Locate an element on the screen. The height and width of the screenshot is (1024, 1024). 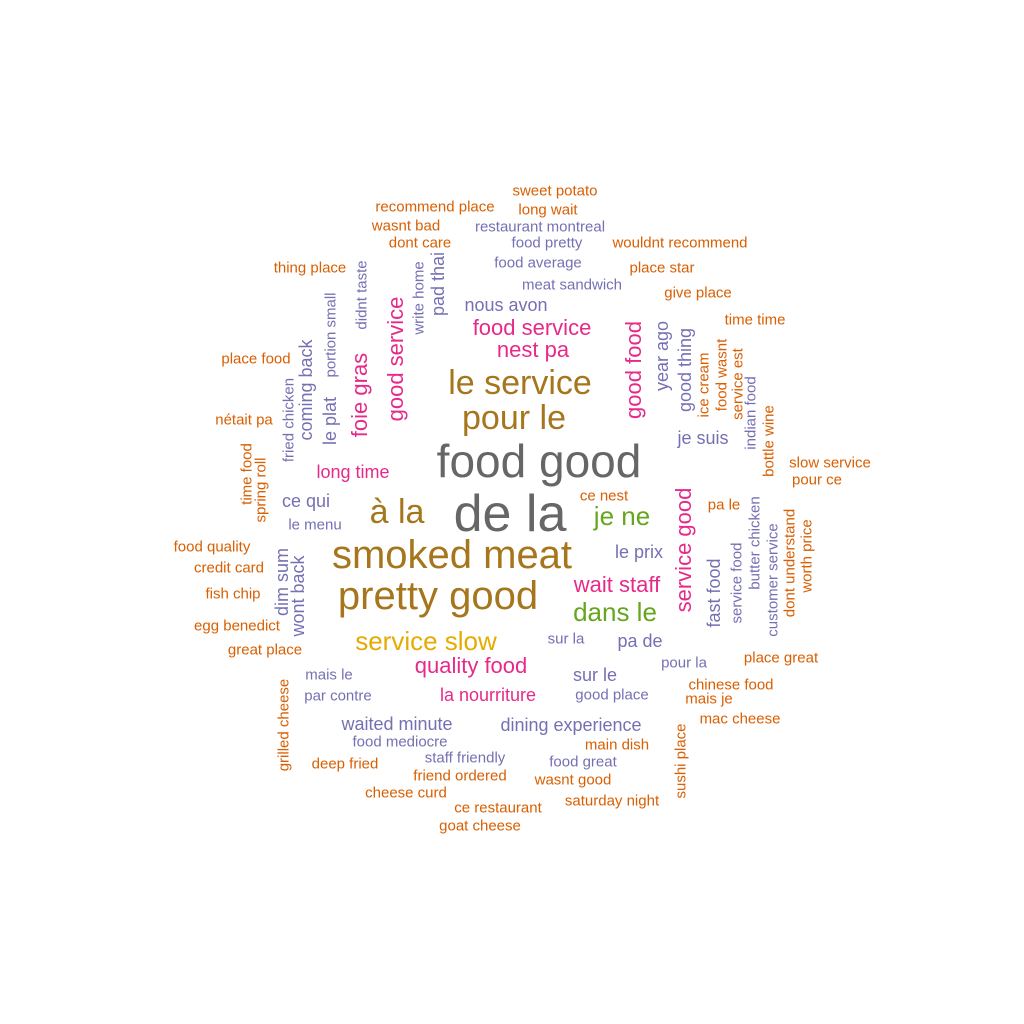
cloud-word: sur la is located at coordinates (566, 639).